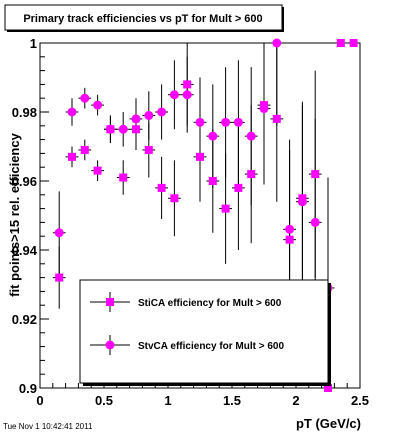 This screenshot has height=433, width=400. Describe the element at coordinates (167, 400) in the screenshot. I see `x-tick-label: 1` at that location.